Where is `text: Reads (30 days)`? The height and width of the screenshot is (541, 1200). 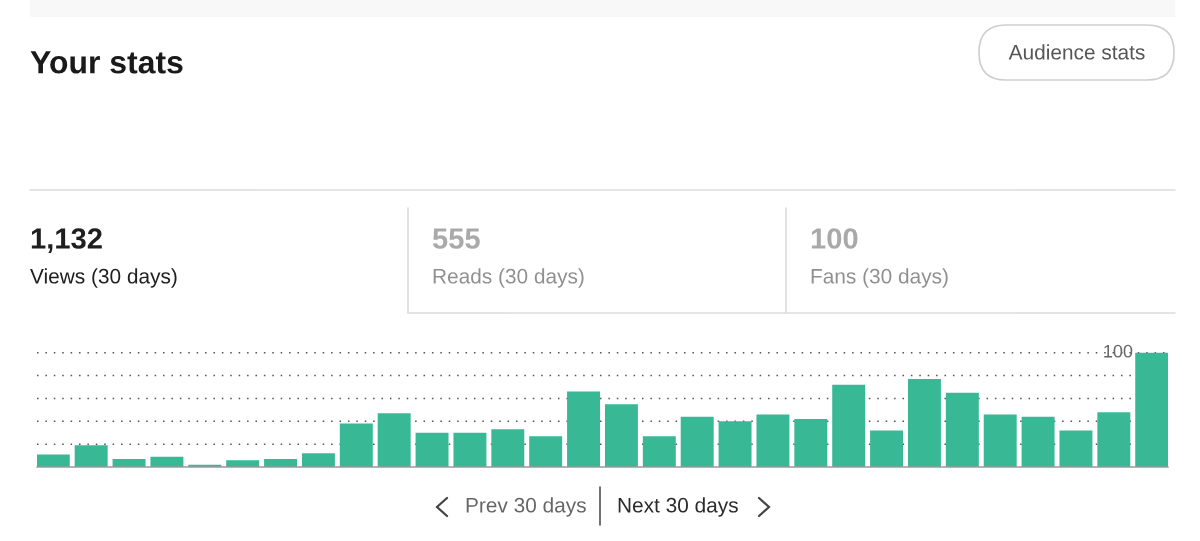 text: Reads (30 days) is located at coordinates (508, 278).